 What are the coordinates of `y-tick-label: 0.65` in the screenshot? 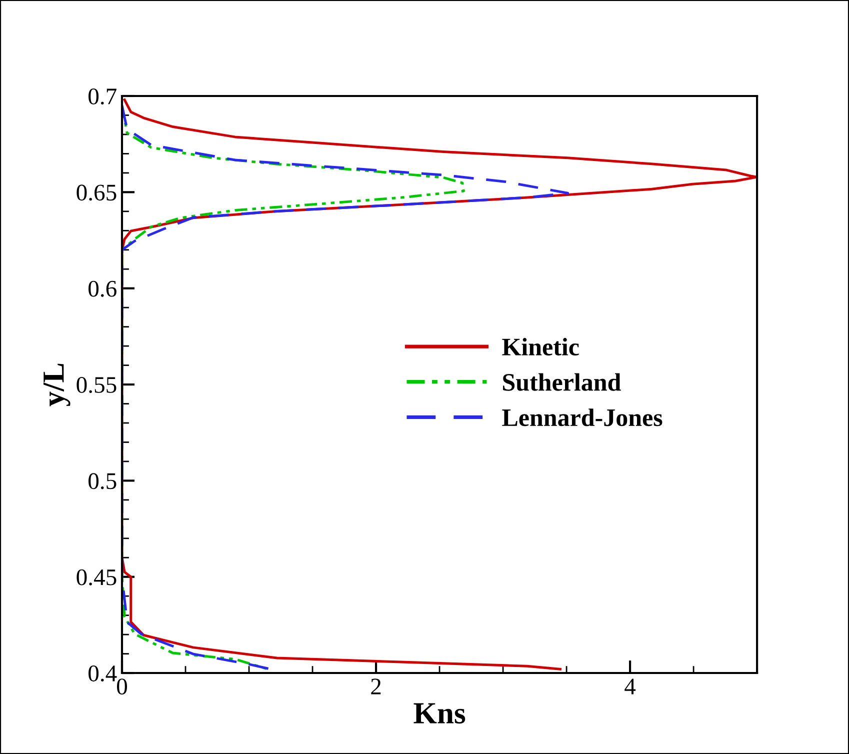 It's located at (96, 192).